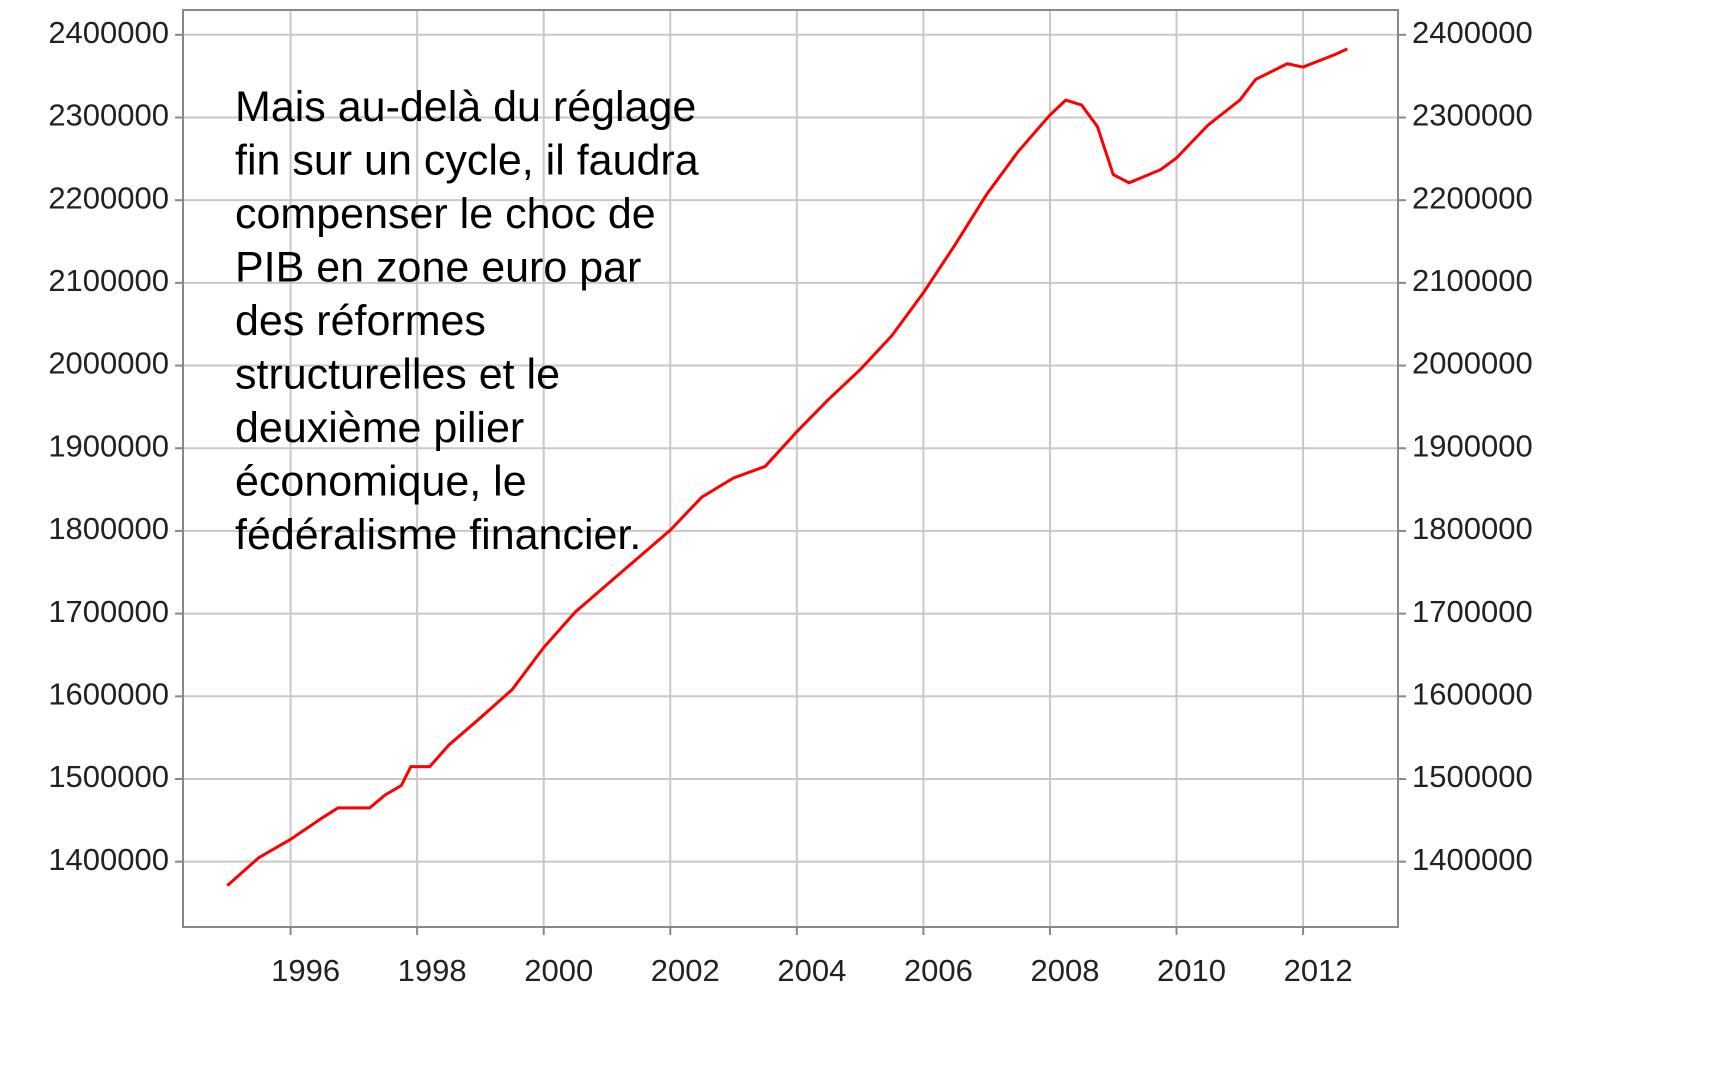 The width and height of the screenshot is (1711, 1078). Describe the element at coordinates (1191, 970) in the screenshot. I see `x-tick-label: 2010` at that location.